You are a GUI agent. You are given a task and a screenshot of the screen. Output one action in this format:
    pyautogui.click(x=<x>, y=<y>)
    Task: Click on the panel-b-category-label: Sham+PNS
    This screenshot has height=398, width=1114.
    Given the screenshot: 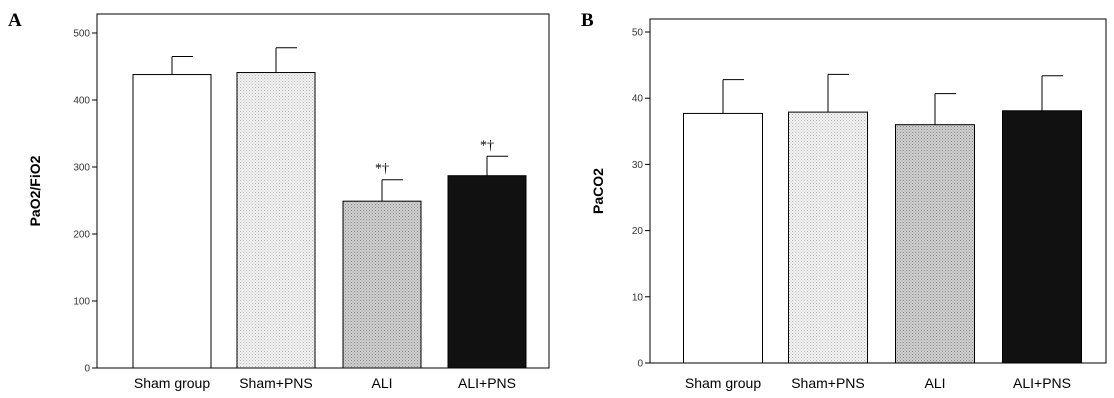 What is the action you would take?
    pyautogui.click(x=828, y=383)
    